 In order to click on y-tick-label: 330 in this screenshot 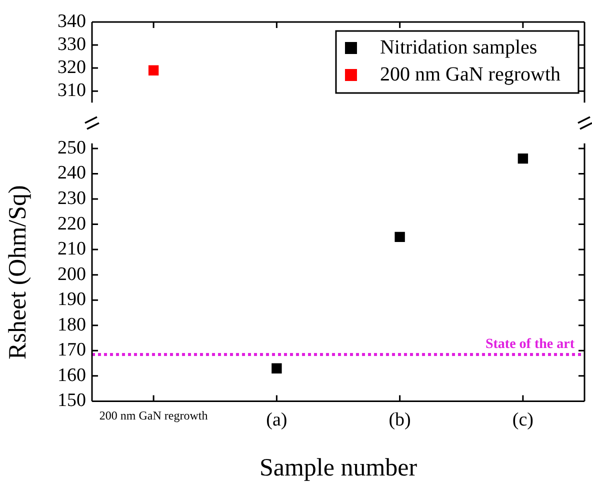, I will do `click(72, 45)`.